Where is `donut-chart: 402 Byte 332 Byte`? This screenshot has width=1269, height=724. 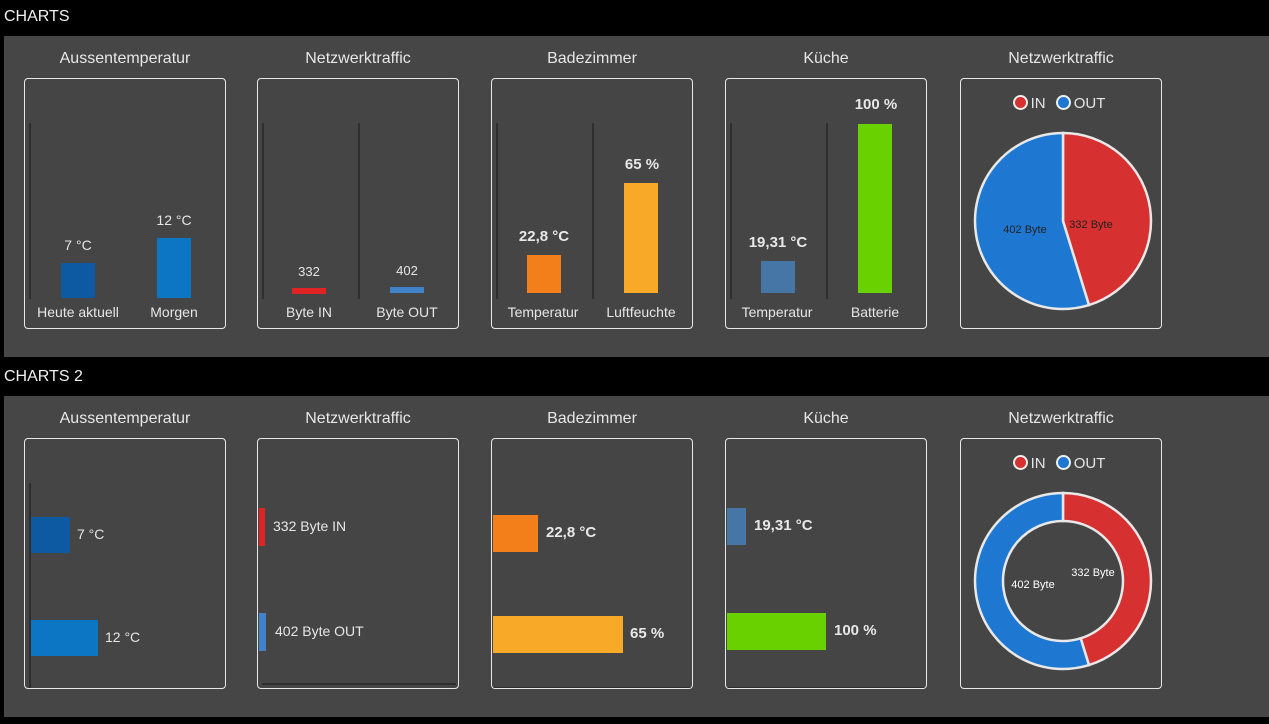 donut-chart: 402 Byte 332 Byte is located at coordinates (1063, 581).